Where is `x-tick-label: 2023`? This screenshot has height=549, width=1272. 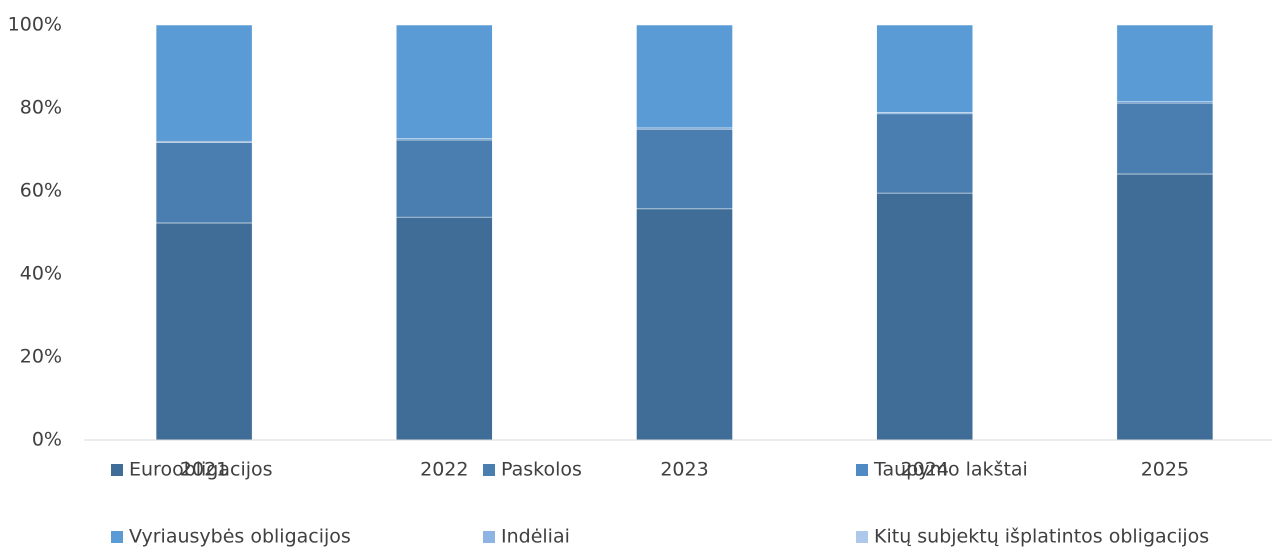 x-tick-label: 2023 is located at coordinates (684, 470).